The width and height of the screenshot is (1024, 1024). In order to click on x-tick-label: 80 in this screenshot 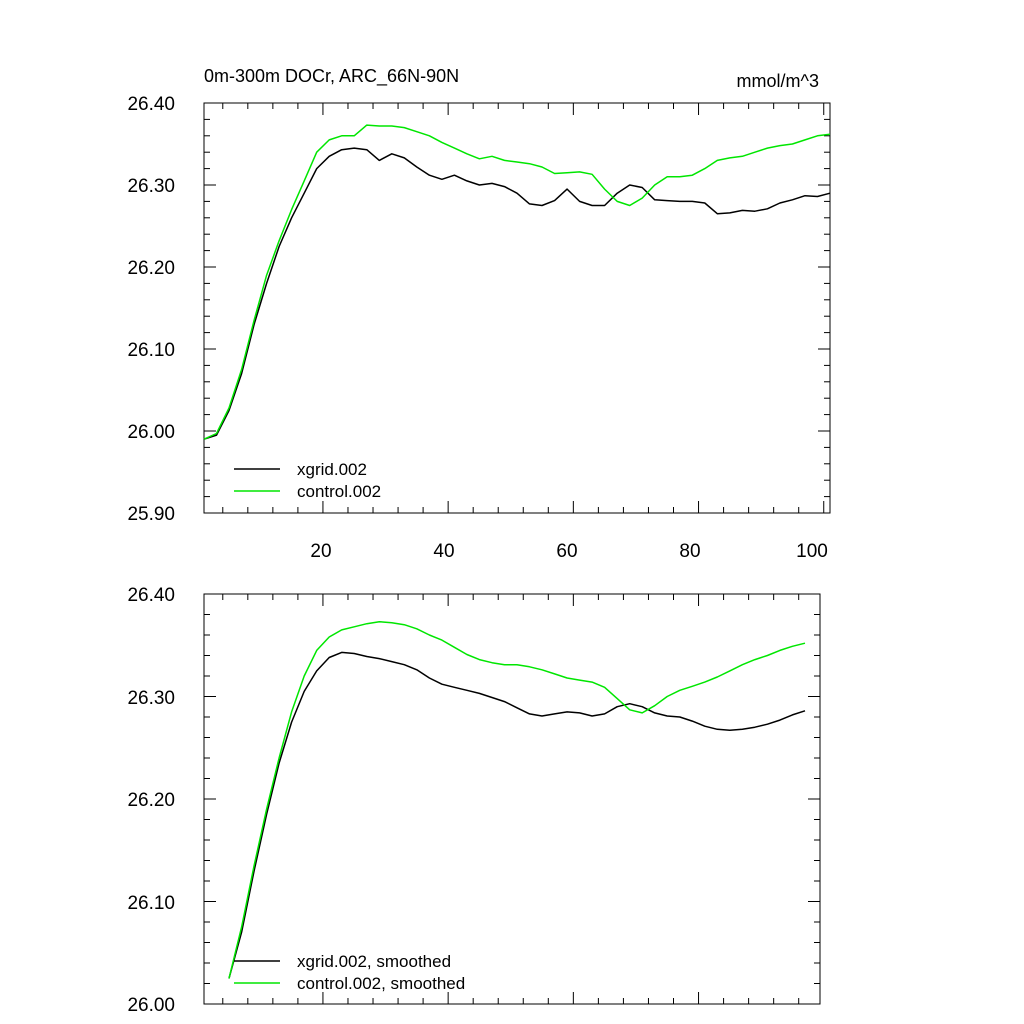, I will do `click(689, 551)`.